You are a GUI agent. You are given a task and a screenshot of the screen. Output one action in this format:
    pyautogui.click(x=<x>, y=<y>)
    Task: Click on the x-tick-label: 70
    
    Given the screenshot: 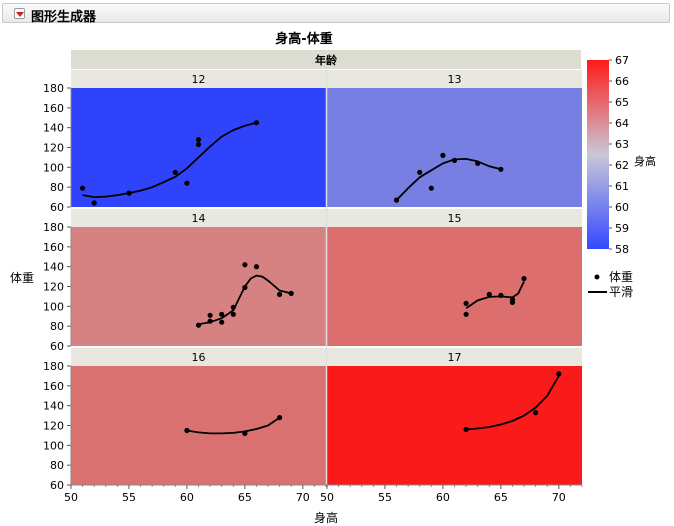 What is the action you would take?
    pyautogui.click(x=303, y=497)
    